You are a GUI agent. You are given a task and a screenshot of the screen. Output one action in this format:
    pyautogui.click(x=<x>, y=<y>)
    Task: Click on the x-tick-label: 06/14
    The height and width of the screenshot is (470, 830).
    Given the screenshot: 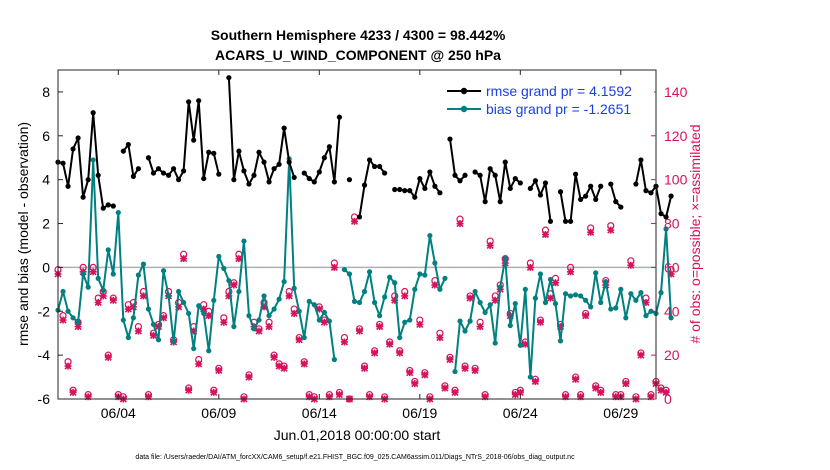 What is the action you would take?
    pyautogui.click(x=319, y=413)
    